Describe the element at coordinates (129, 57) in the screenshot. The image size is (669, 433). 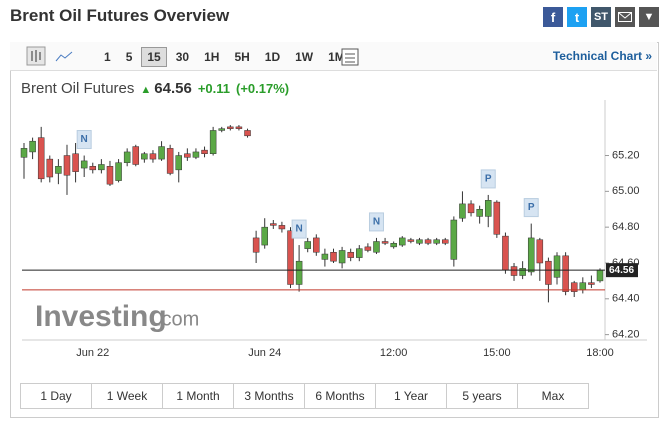
I see `interval-button: 5` at that location.